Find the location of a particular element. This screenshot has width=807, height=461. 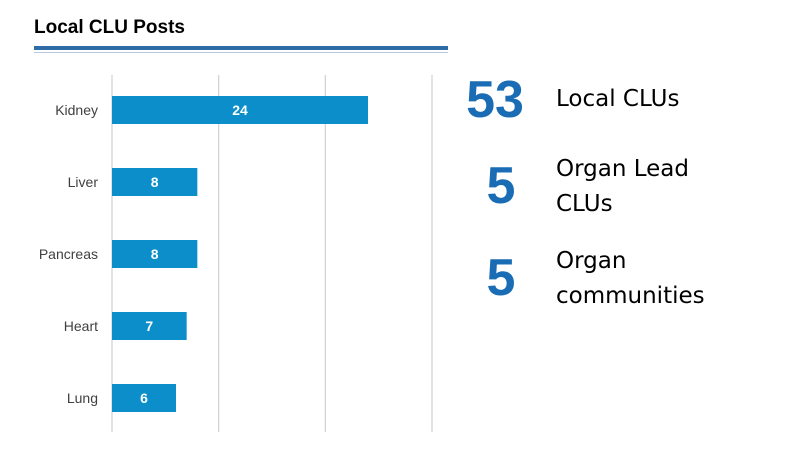

stat-organ-lead-clus: 5 Organ Lead CLUs is located at coordinates (575, 187).